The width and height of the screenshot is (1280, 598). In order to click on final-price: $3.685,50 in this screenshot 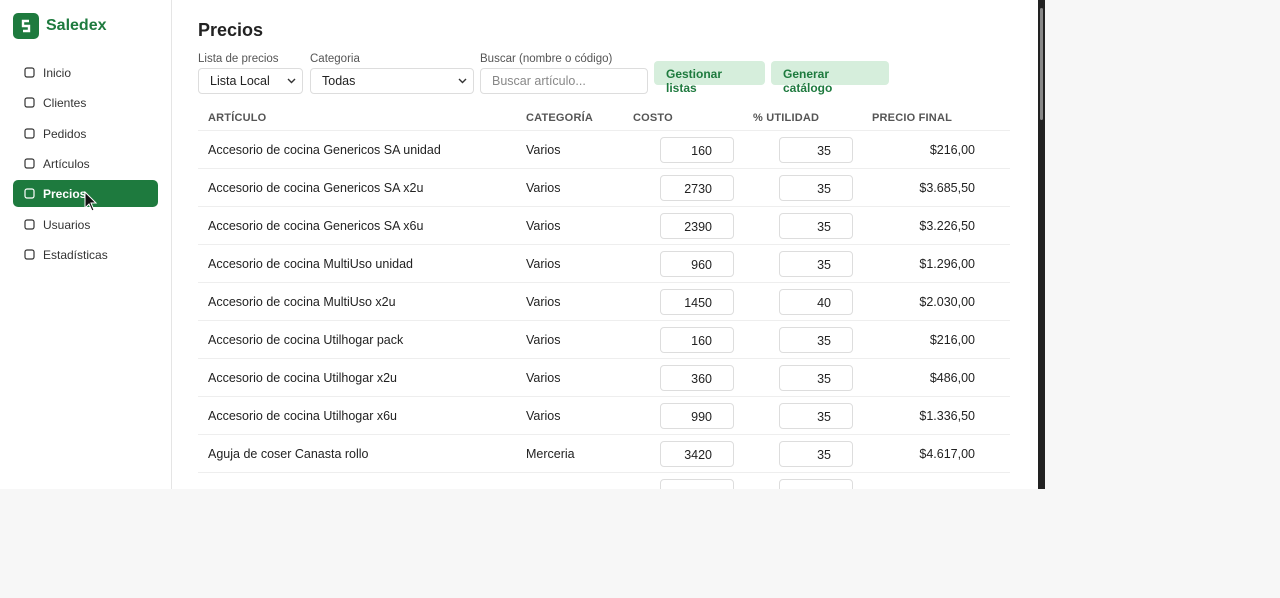, I will do `click(947, 188)`.